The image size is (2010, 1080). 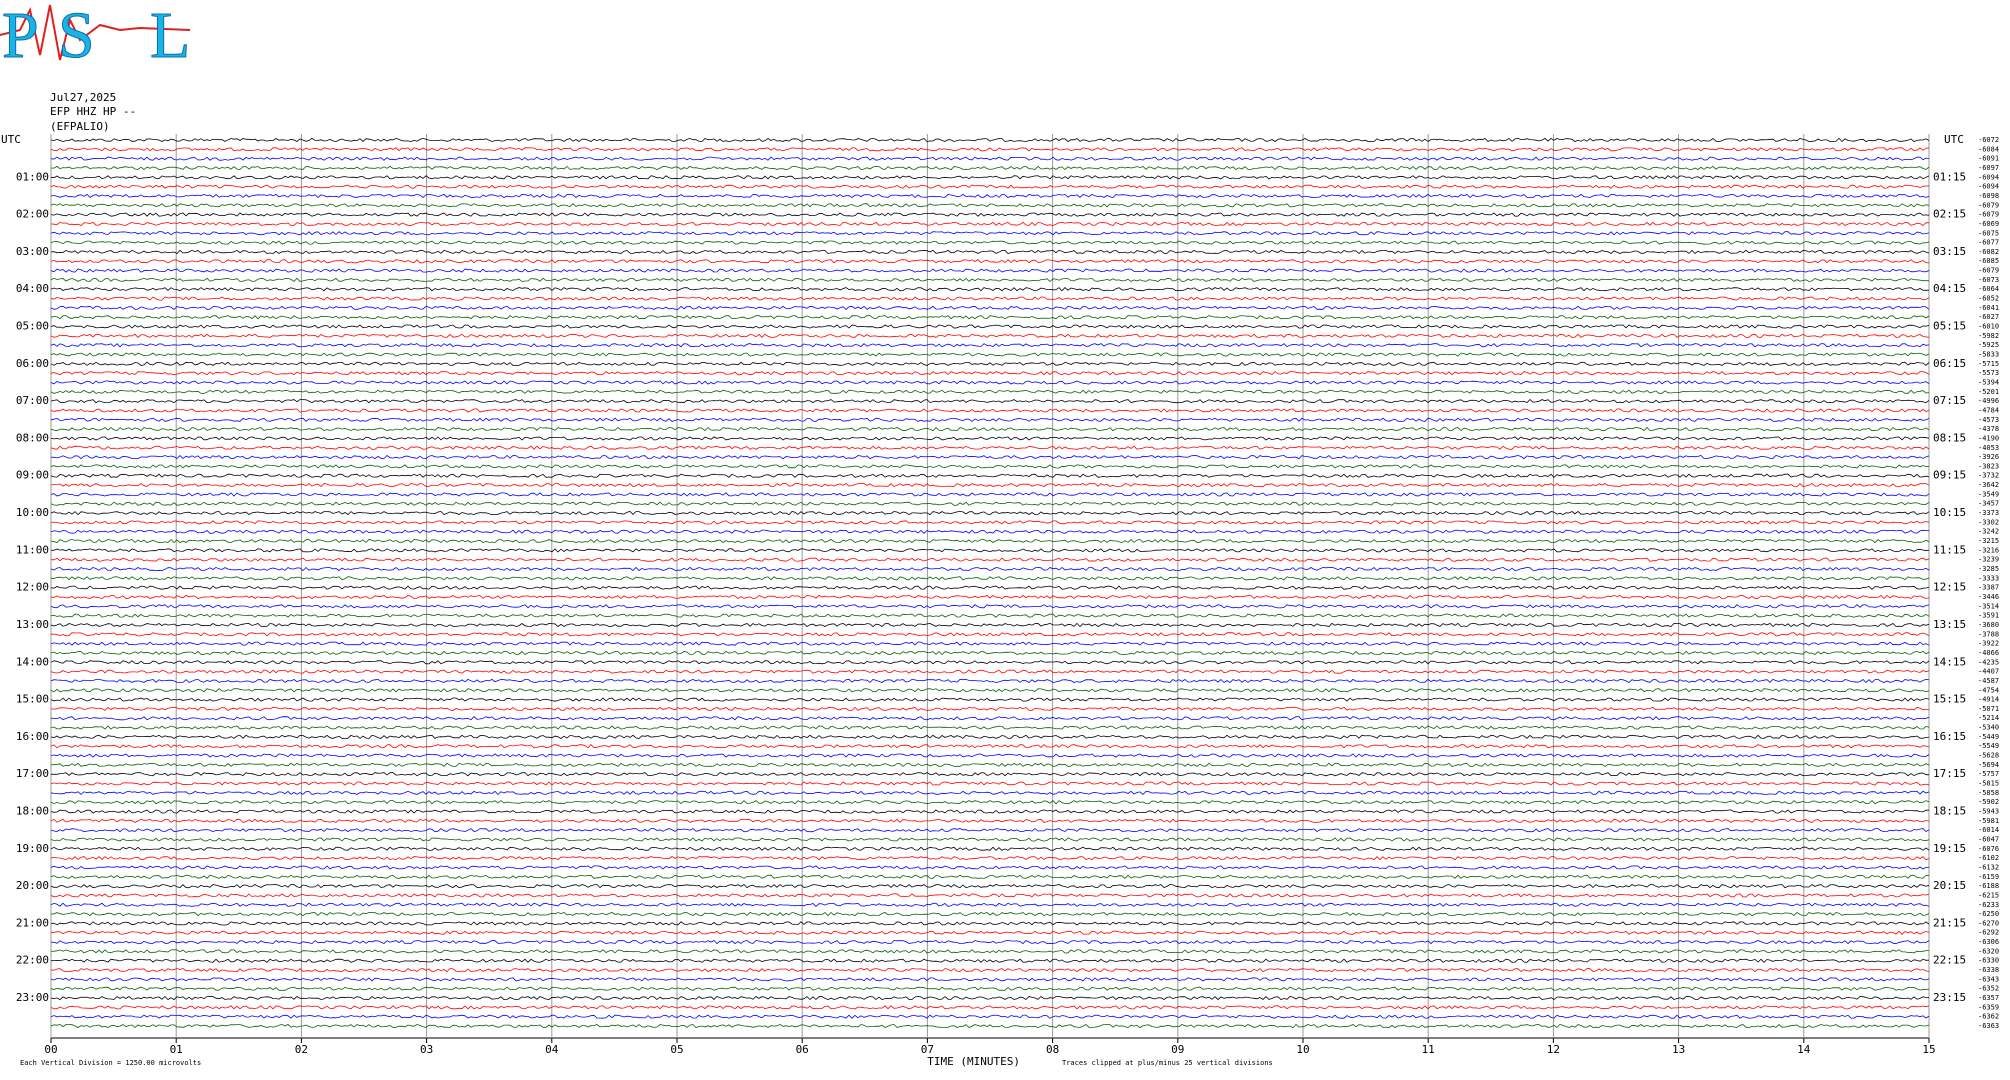 What do you see at coordinates (32, 922) in the screenshot?
I see `trace-start-label: 21:00` at bounding box center [32, 922].